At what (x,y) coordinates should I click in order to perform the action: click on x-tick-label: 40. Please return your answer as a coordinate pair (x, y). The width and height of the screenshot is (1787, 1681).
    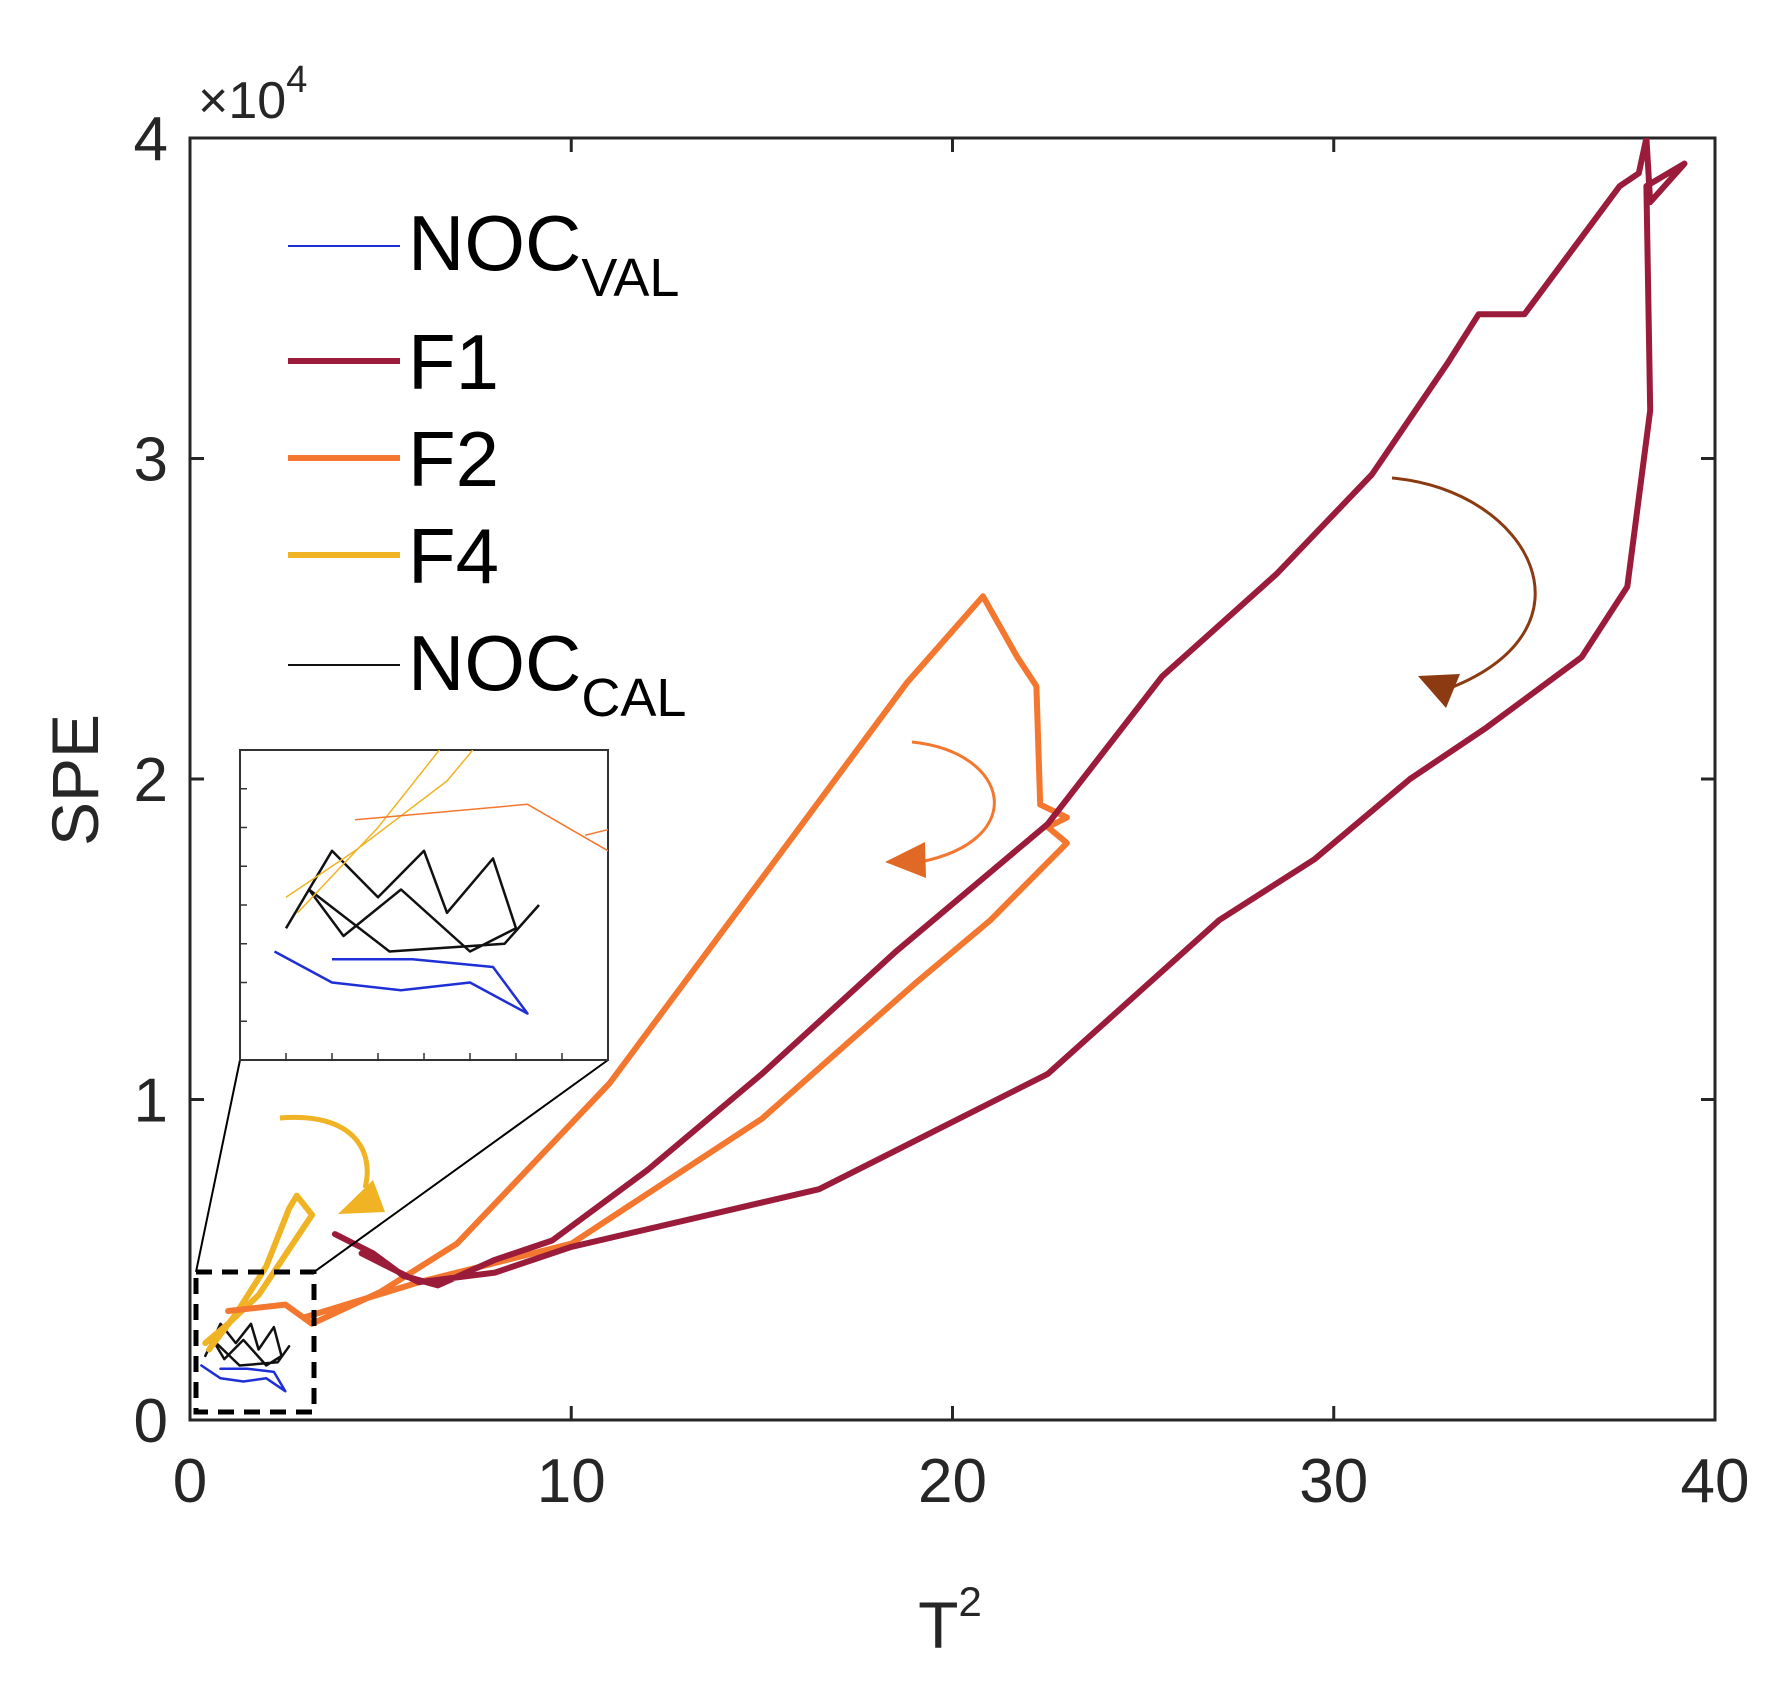
    Looking at the image, I should click on (1715, 1481).